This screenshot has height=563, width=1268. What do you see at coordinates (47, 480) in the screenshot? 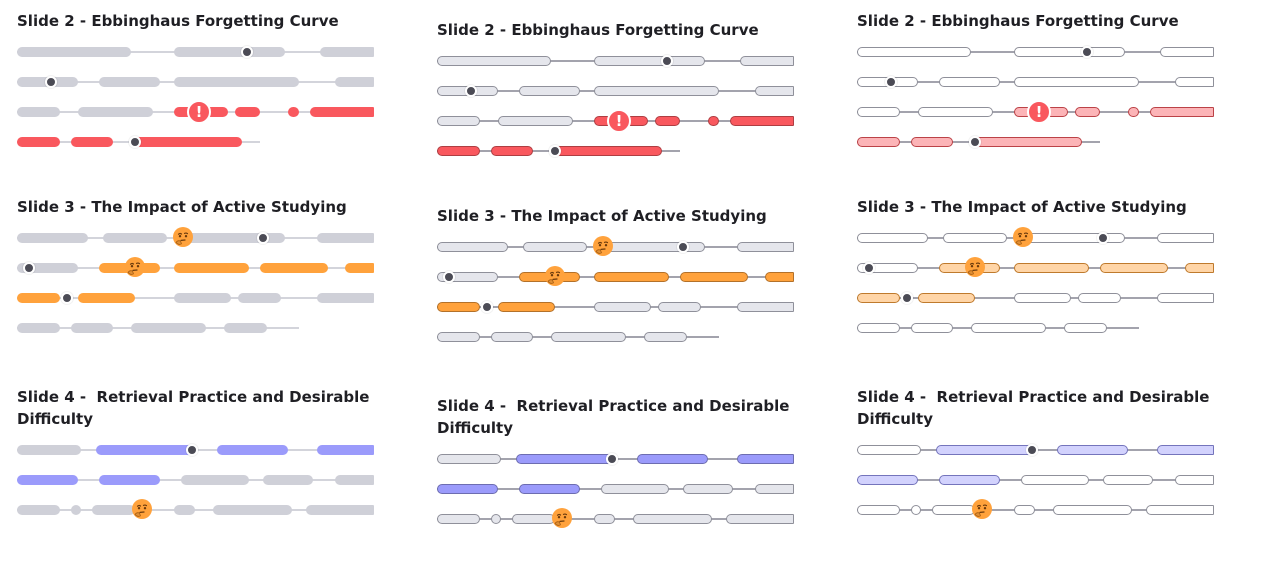
I see `segment-purple` at bounding box center [47, 480].